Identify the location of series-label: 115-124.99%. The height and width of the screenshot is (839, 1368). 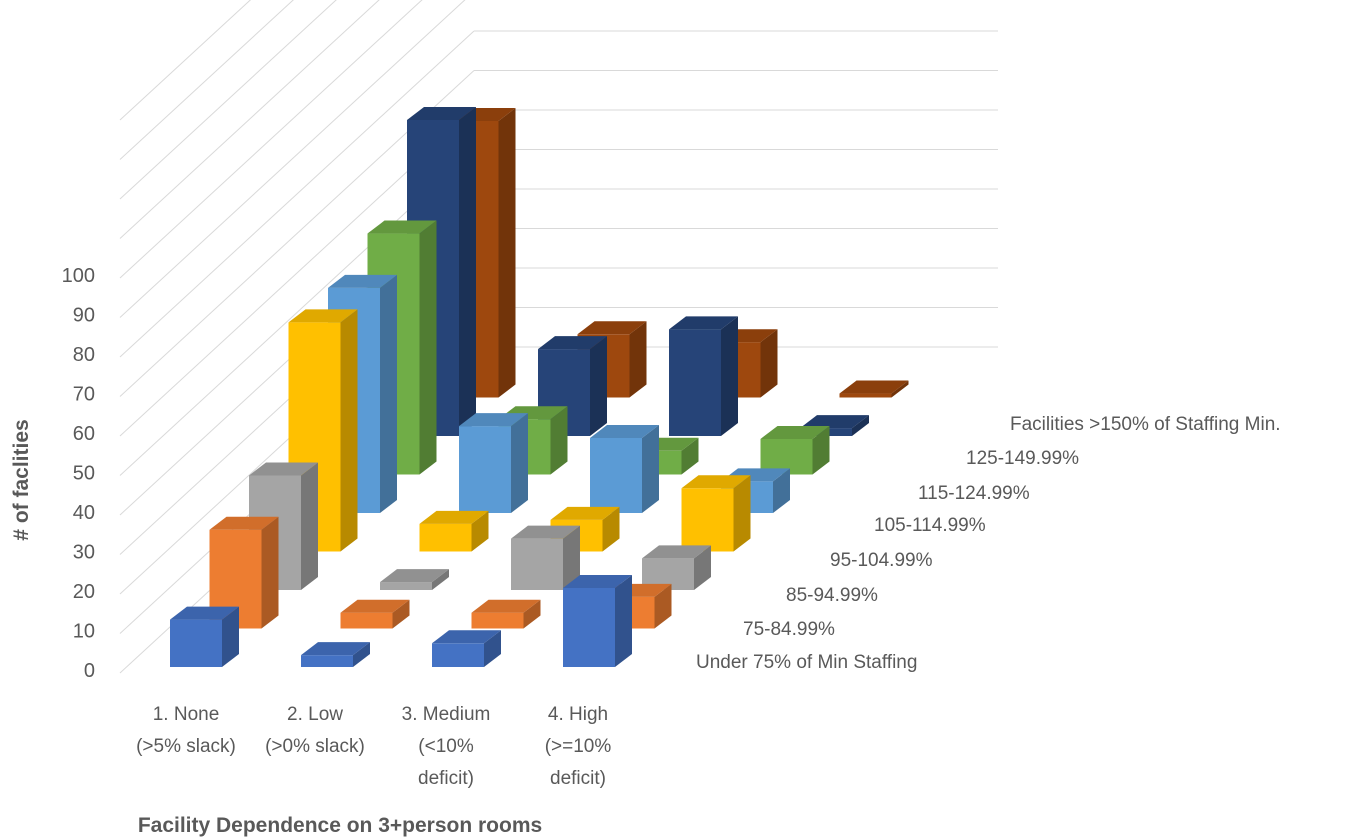
(974, 493).